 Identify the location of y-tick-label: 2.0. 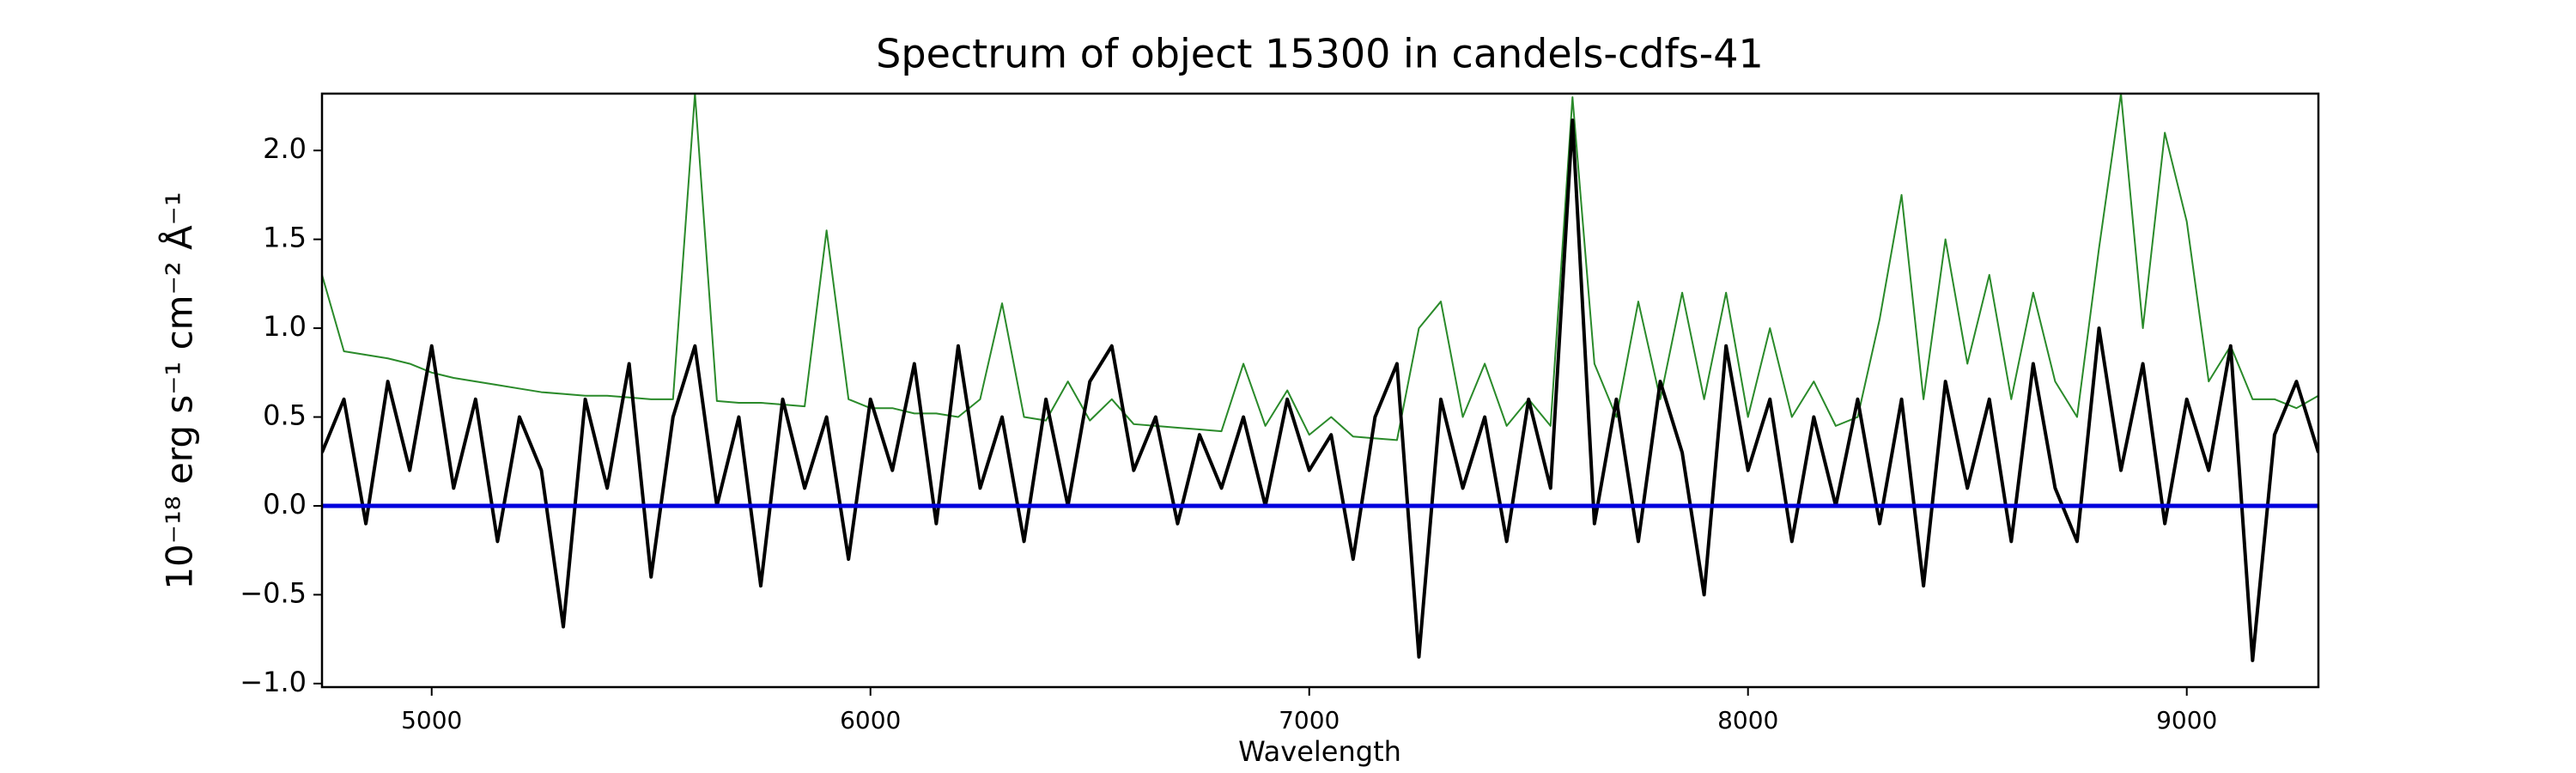
(285, 148).